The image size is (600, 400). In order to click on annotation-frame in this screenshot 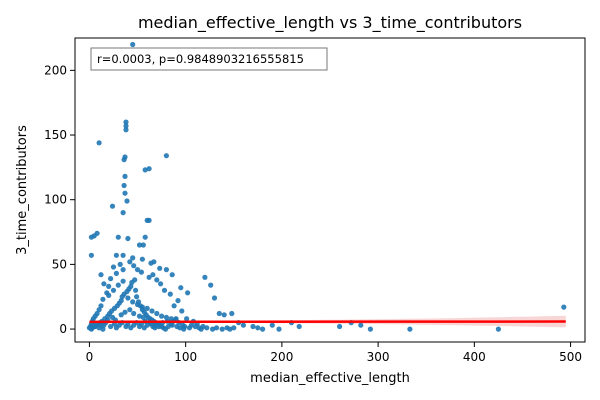, I will do `click(209, 59)`.